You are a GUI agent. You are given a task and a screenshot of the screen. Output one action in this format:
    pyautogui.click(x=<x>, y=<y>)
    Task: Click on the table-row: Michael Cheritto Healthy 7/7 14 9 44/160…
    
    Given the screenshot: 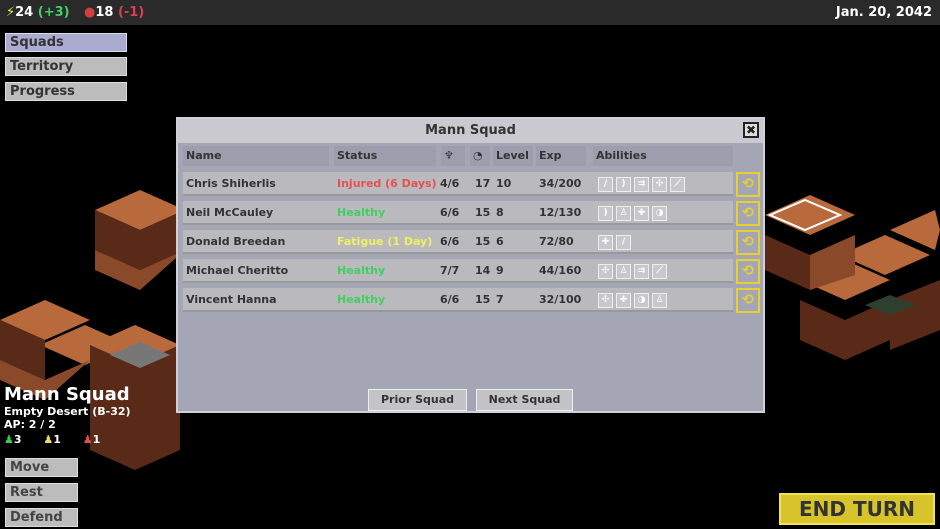 What is the action you would take?
    pyautogui.click(x=458, y=271)
    